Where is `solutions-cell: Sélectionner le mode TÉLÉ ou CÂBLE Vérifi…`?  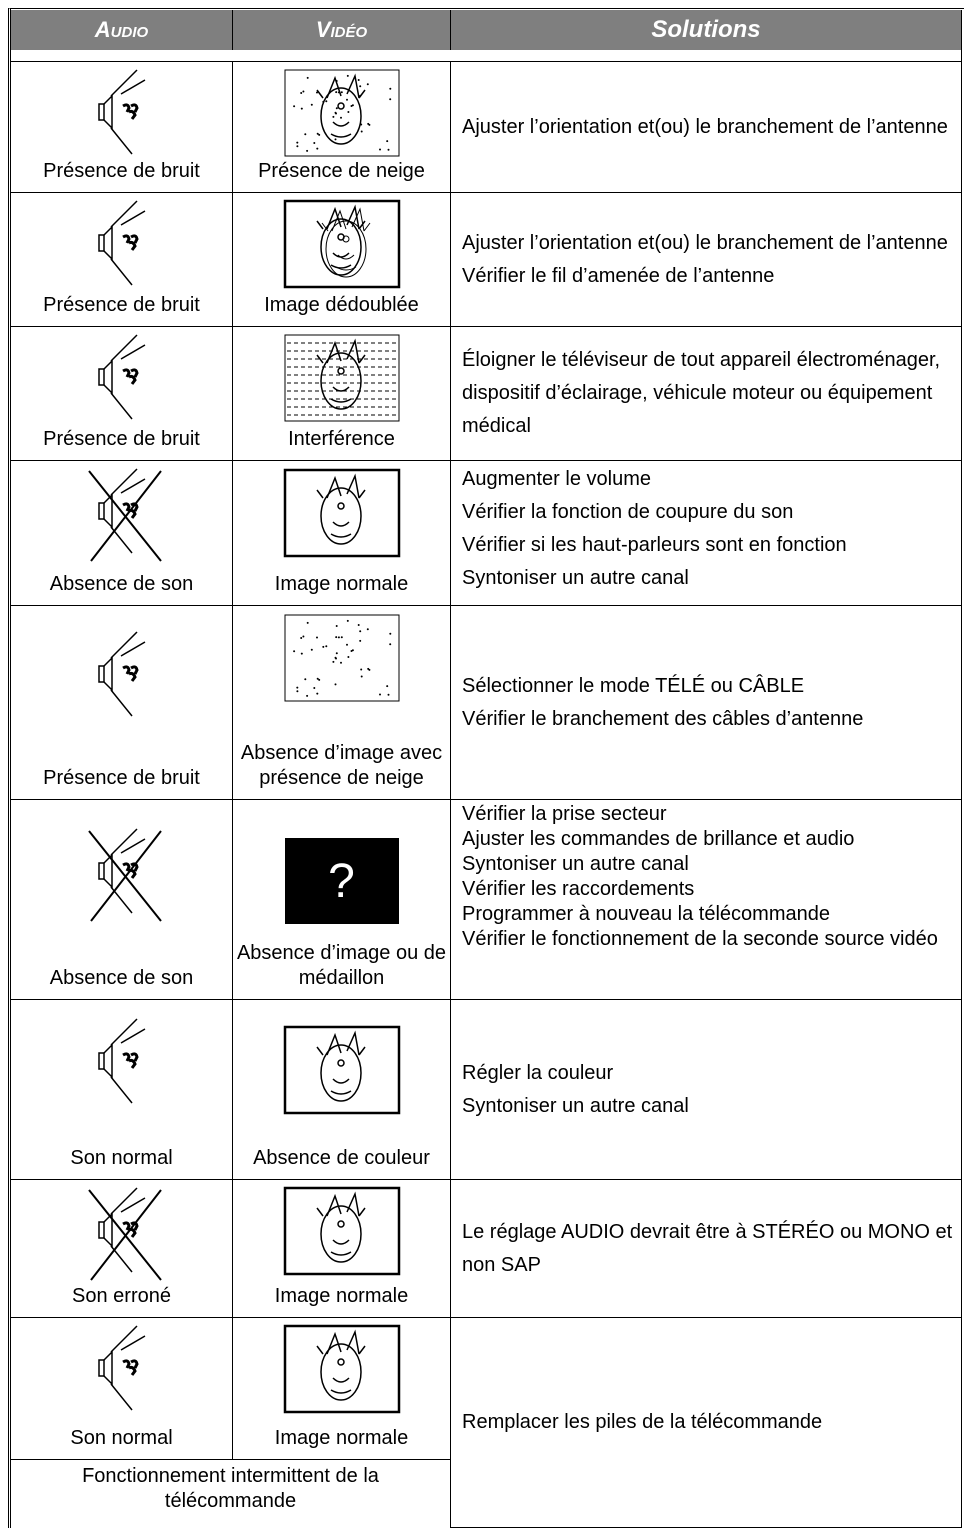
solutions-cell: Sélectionner le mode TÉLÉ ou CÂBLE Vérifi… is located at coordinates (706, 703).